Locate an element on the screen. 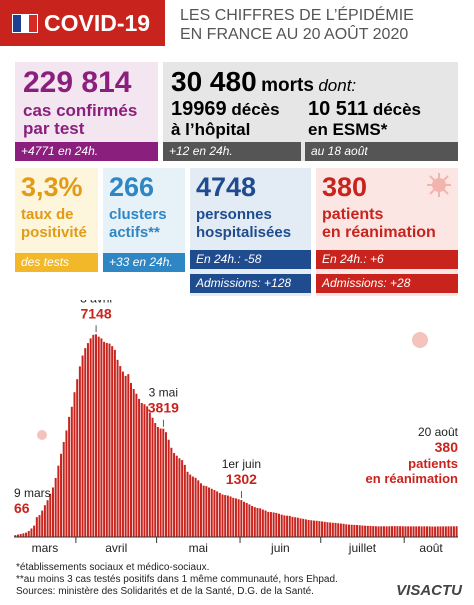  clusters-box: 266 clusters actifs** +33 en 24h. is located at coordinates (144, 220).